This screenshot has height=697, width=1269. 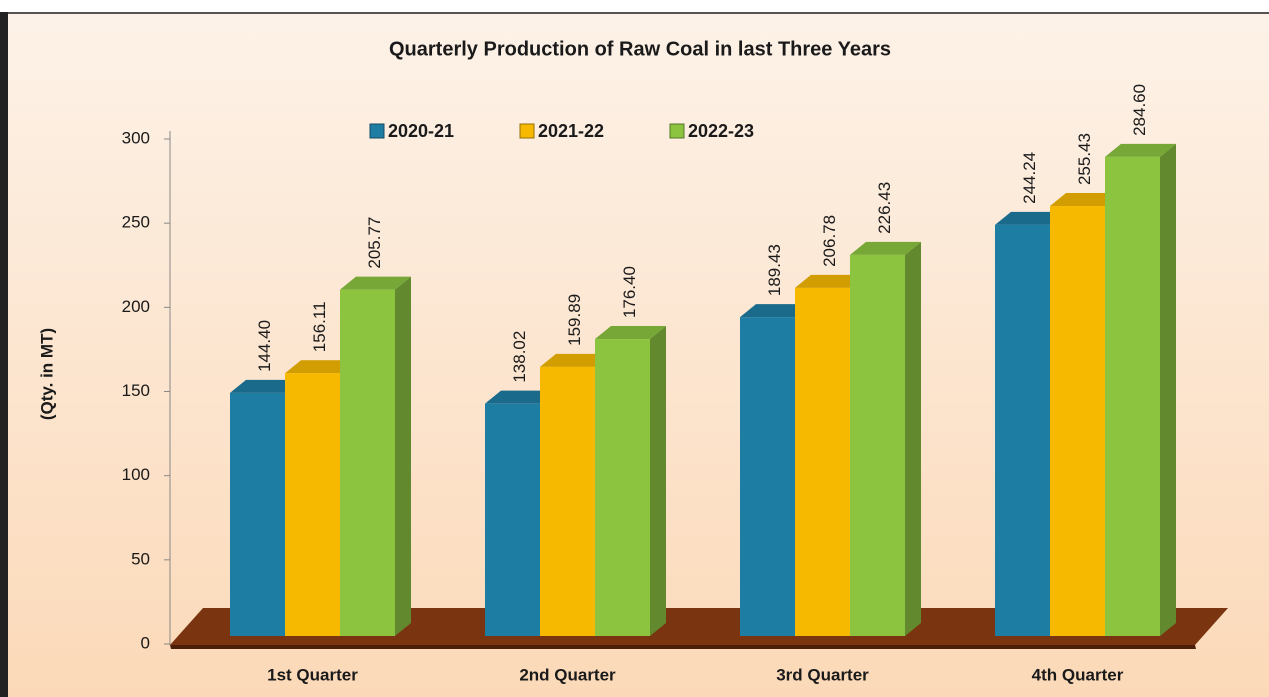 What do you see at coordinates (884, 208) in the screenshot?
I see `data-label: 226.43` at bounding box center [884, 208].